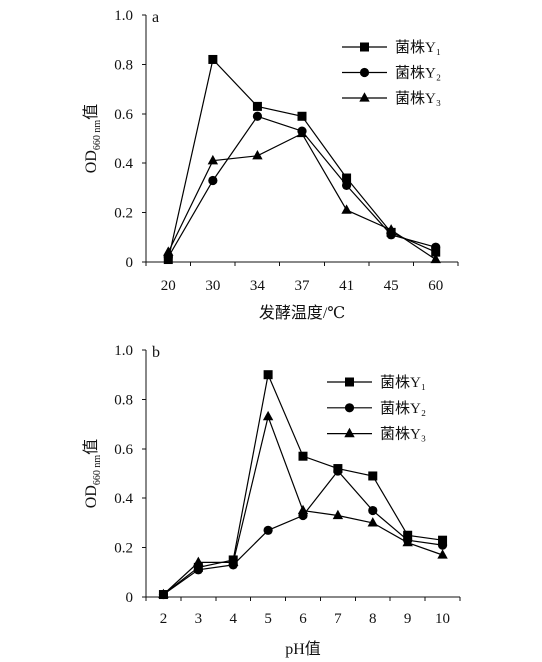 The width and height of the screenshot is (542, 662). I want to click on x-axis-title: pH值, so click(303, 649).